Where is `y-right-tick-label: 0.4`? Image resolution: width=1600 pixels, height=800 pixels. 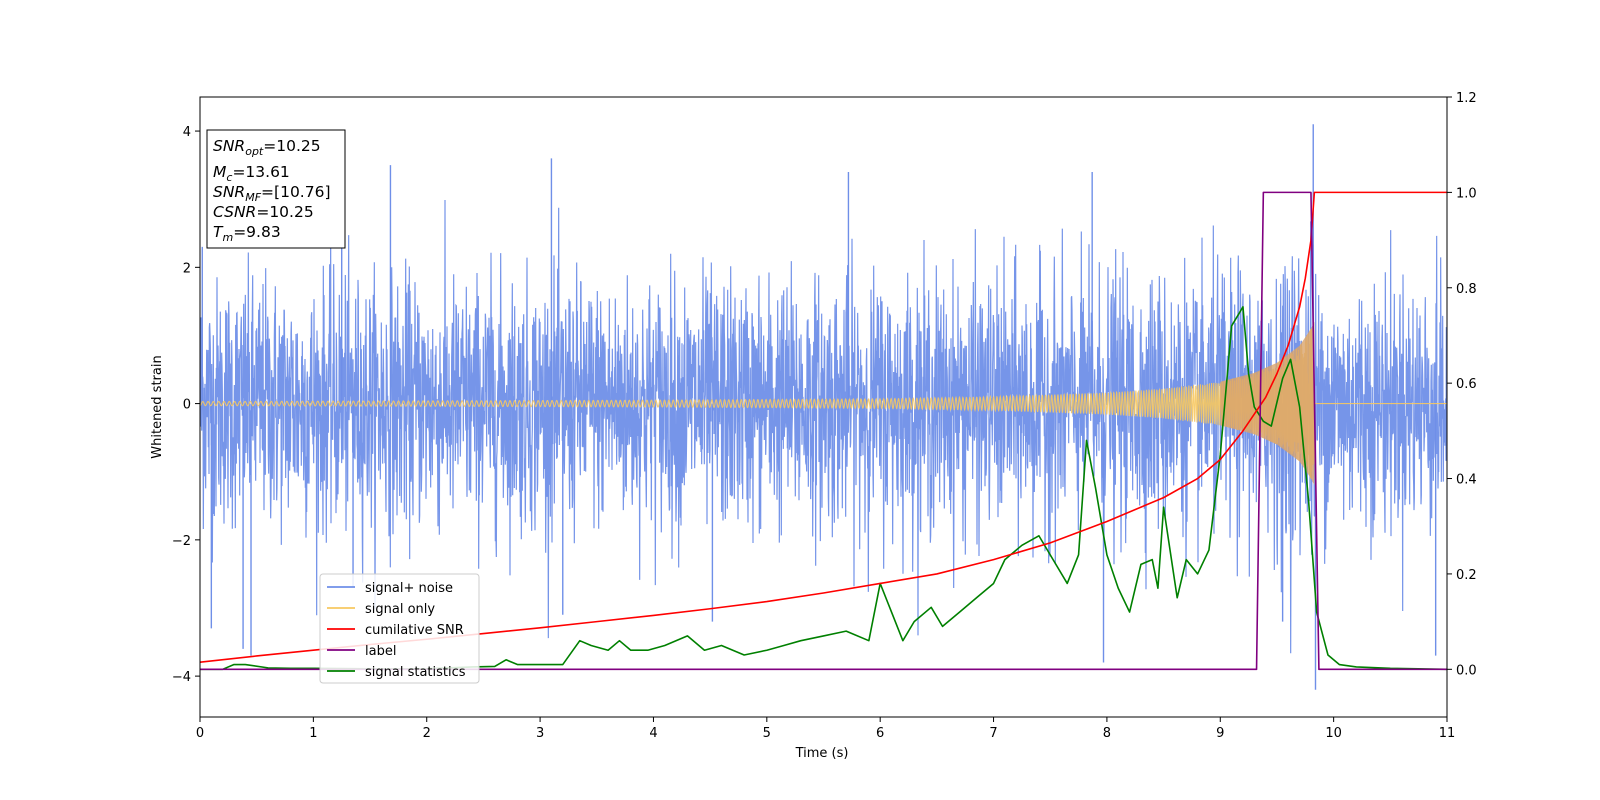 y-right-tick-label: 0.4 is located at coordinates (1466, 480).